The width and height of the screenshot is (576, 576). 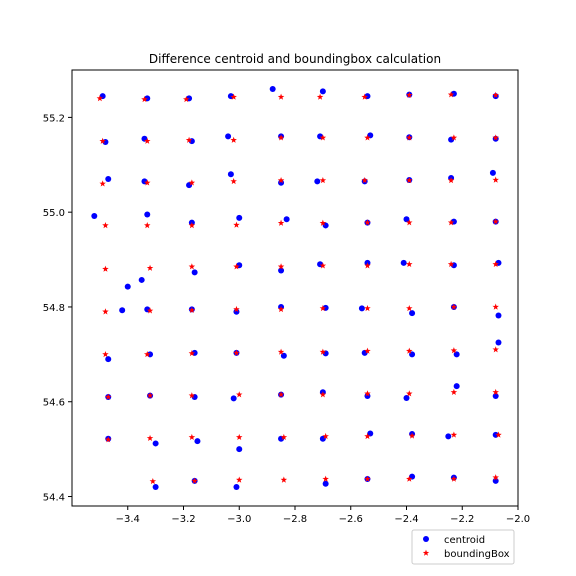 What do you see at coordinates (239, 519) in the screenshot?
I see `x-tick-label: −3.0` at bounding box center [239, 519].